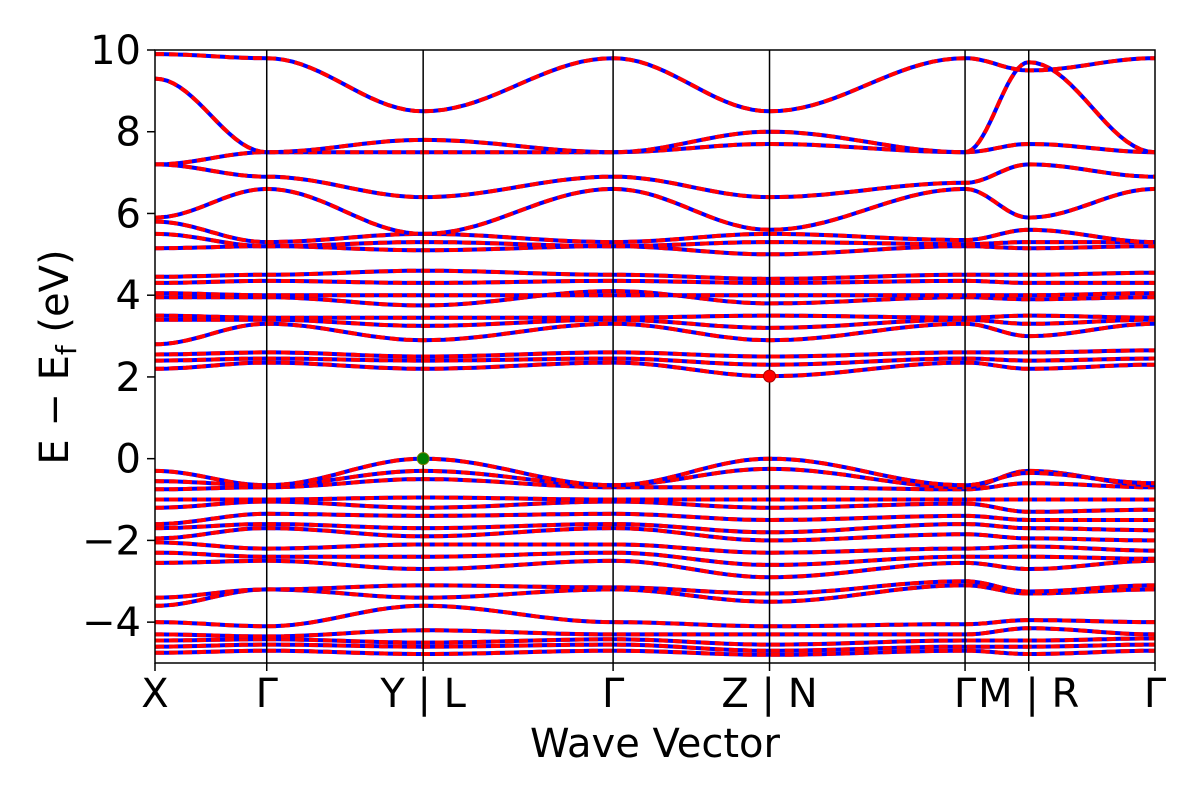 The image size is (1200, 800). Describe the element at coordinates (655, 528) in the screenshot. I see `band-11-spin-up` at that location.